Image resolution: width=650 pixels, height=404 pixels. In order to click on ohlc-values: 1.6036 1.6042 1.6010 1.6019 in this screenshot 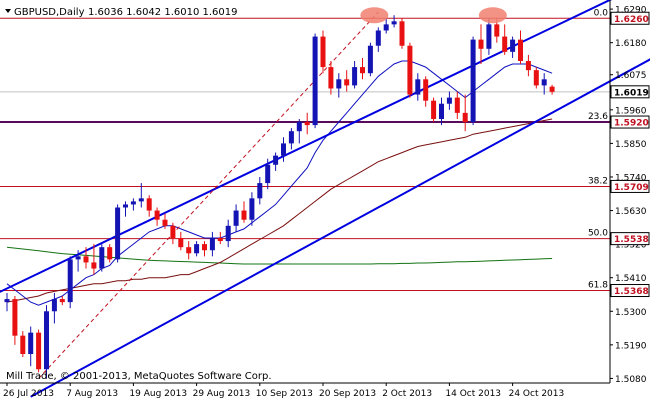, I will do `click(163, 12)`.